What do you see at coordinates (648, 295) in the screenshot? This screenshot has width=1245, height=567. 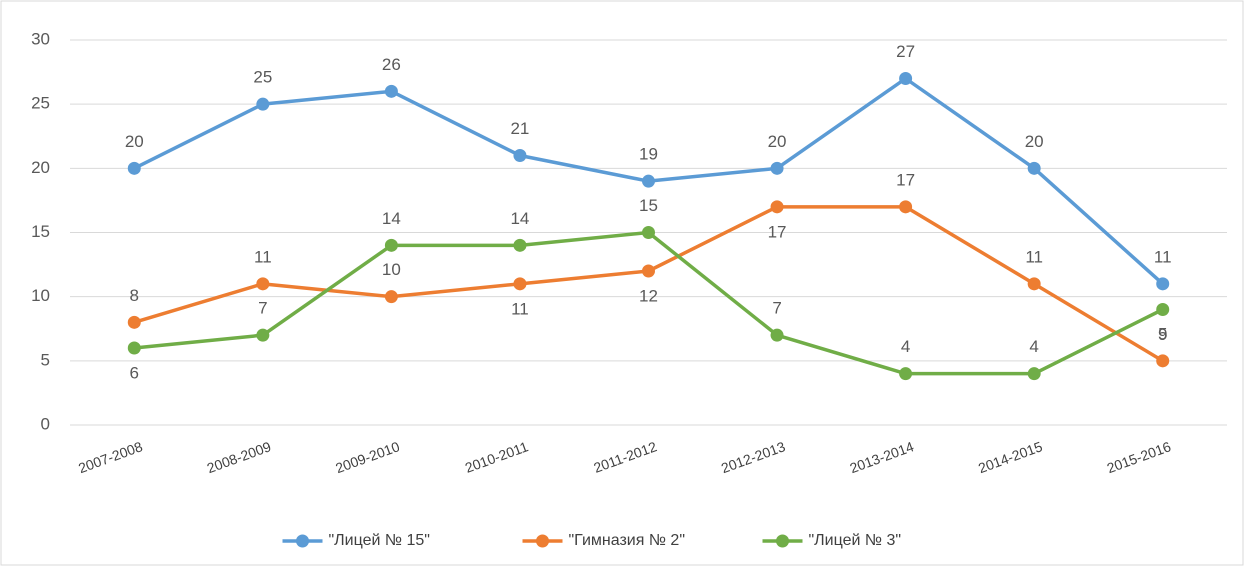 I see `data-label: 12` at bounding box center [648, 295].